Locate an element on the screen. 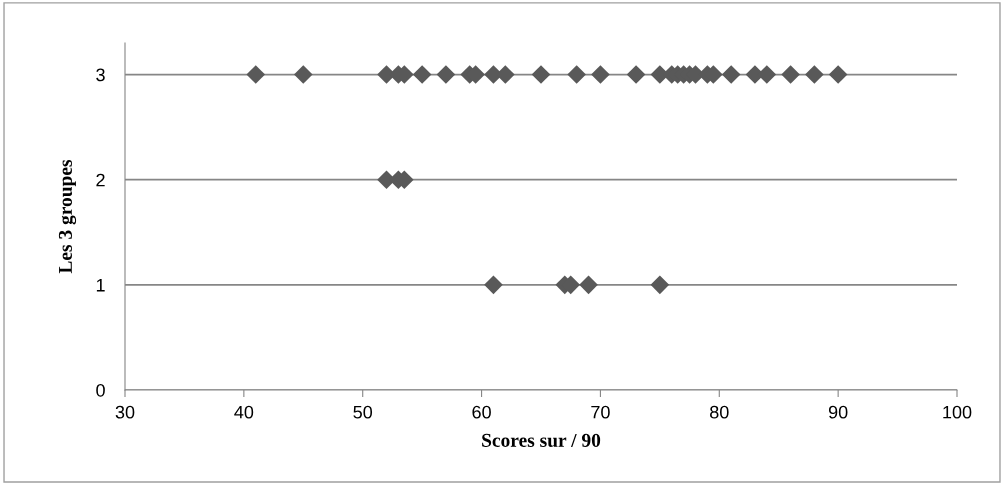 The height and width of the screenshot is (484, 1004). x-tick-label: 60 is located at coordinates (481, 412).